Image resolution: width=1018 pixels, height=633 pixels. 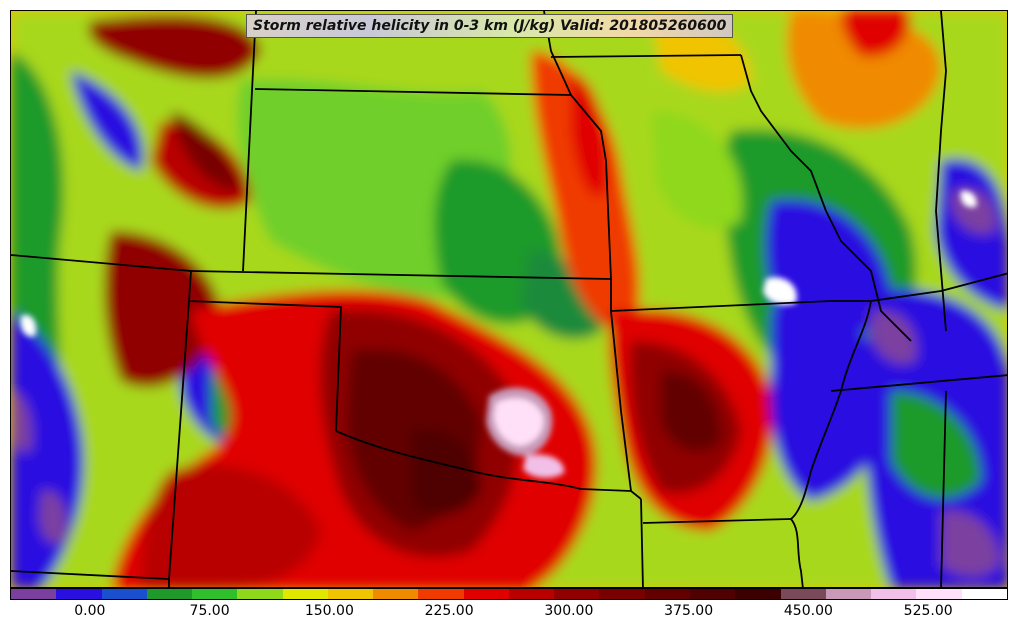 I want to click on colorbar-tick-label: 375.00, so click(x=689, y=611).